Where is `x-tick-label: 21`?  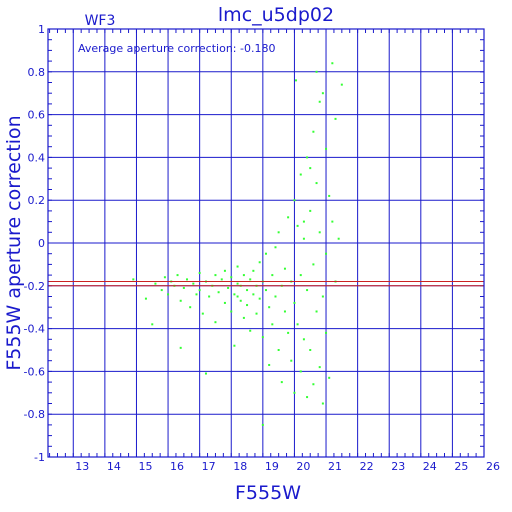
x-tick-label: 21 is located at coordinates (335, 466).